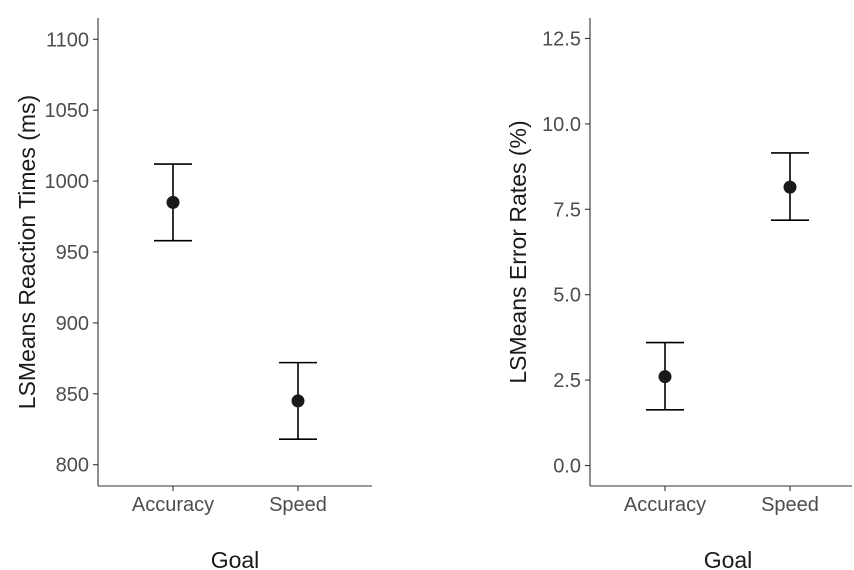 The height and width of the screenshot is (570, 854). What do you see at coordinates (567, 296) in the screenshot?
I see `y-tick-label: 5.0` at bounding box center [567, 296].